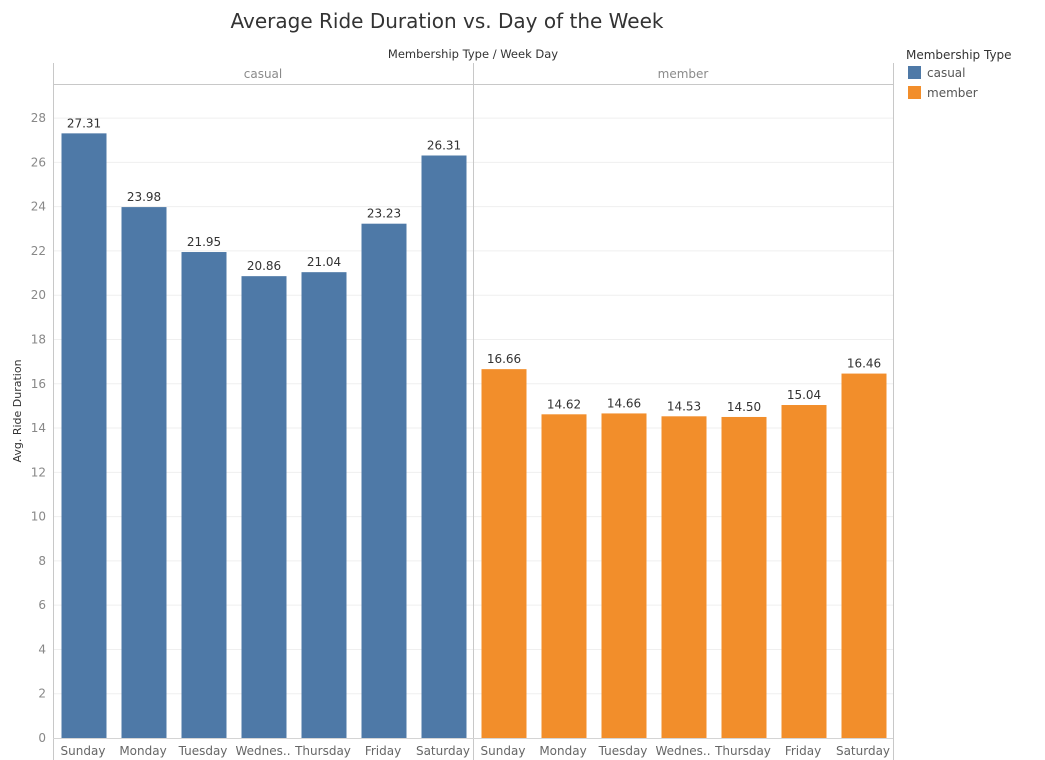 The width and height of the screenshot is (1045, 760). Describe the element at coordinates (384, 214) in the screenshot. I see `data-label: 23.23` at that location.